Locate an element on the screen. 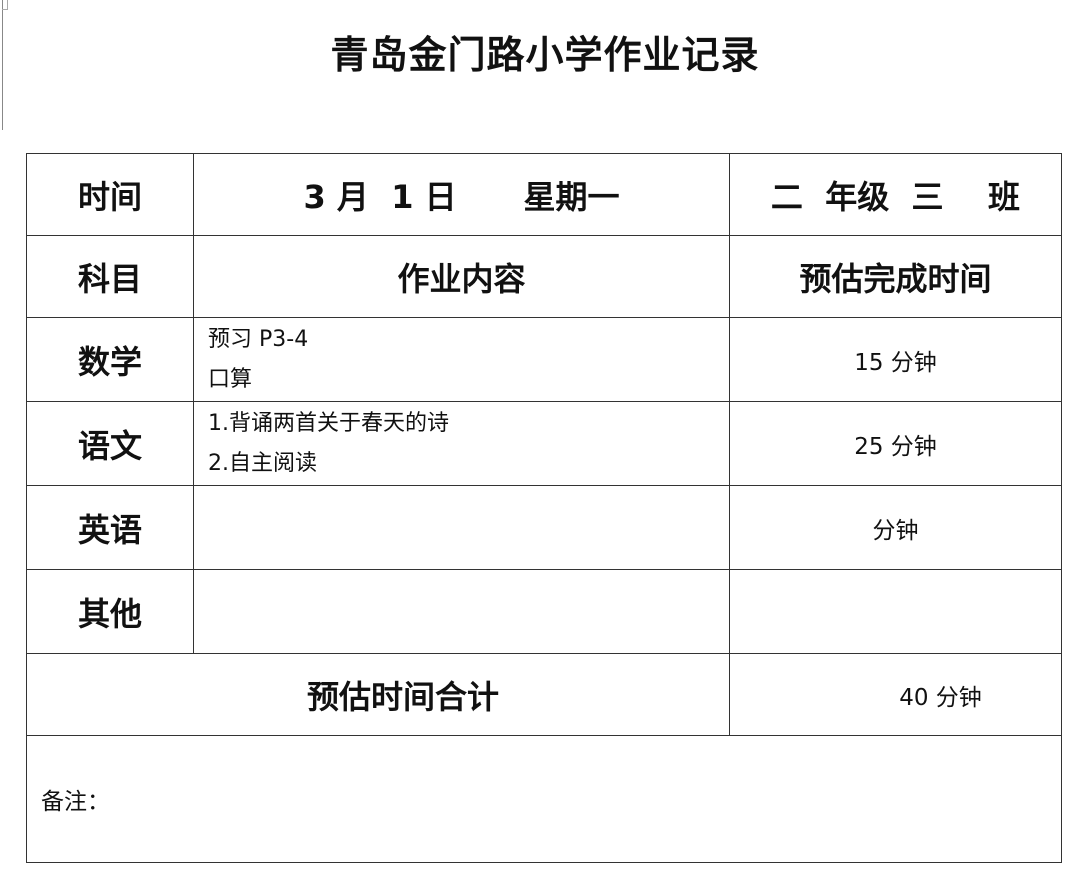 Image resolution: width=1080 pixels, height=895 pixels. header-row: 时间 3 月 1 日 星期一 二 年级 三 班 is located at coordinates (544, 194).